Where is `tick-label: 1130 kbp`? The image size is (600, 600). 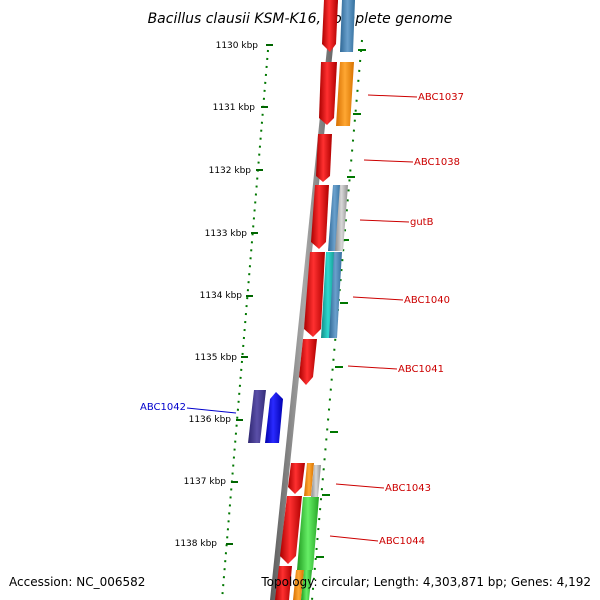 tick-label: 1130 kbp is located at coordinates (237, 46).